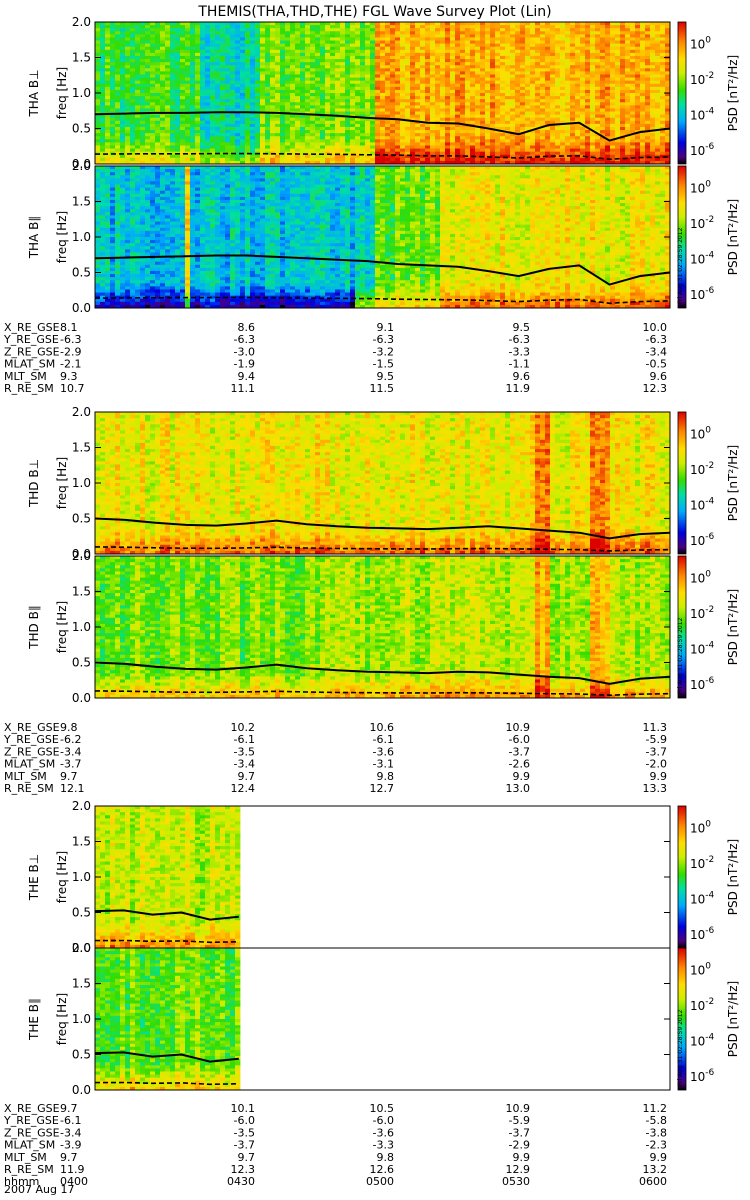  Describe the element at coordinates (29, 364) in the screenshot. I see `ephemeris-label: MLAT_SM` at that location.